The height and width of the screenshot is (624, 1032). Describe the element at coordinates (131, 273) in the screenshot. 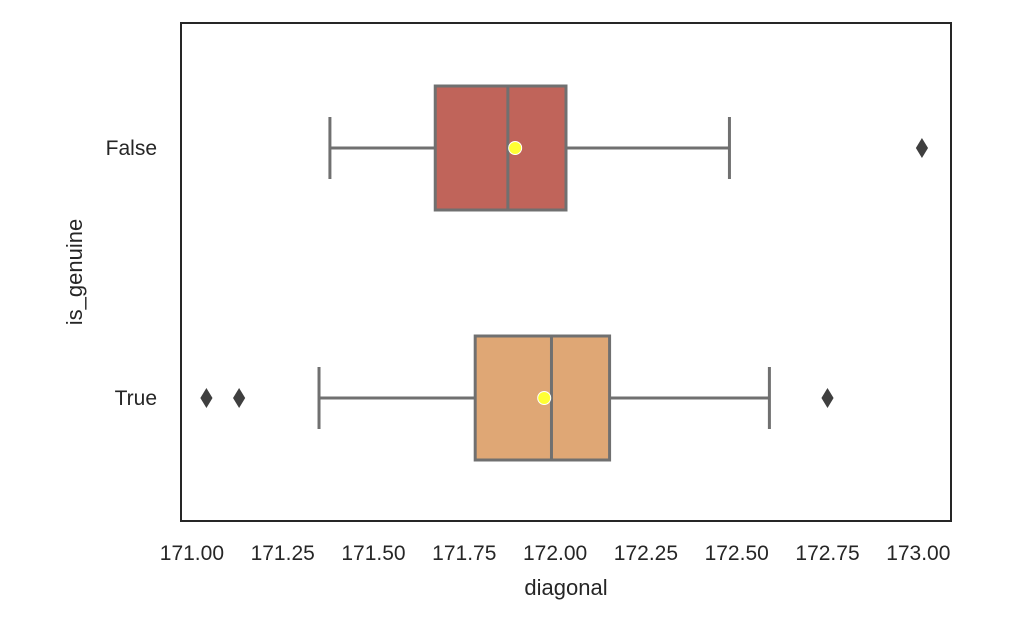

I see `y-axis-ticks: False True` at that location.